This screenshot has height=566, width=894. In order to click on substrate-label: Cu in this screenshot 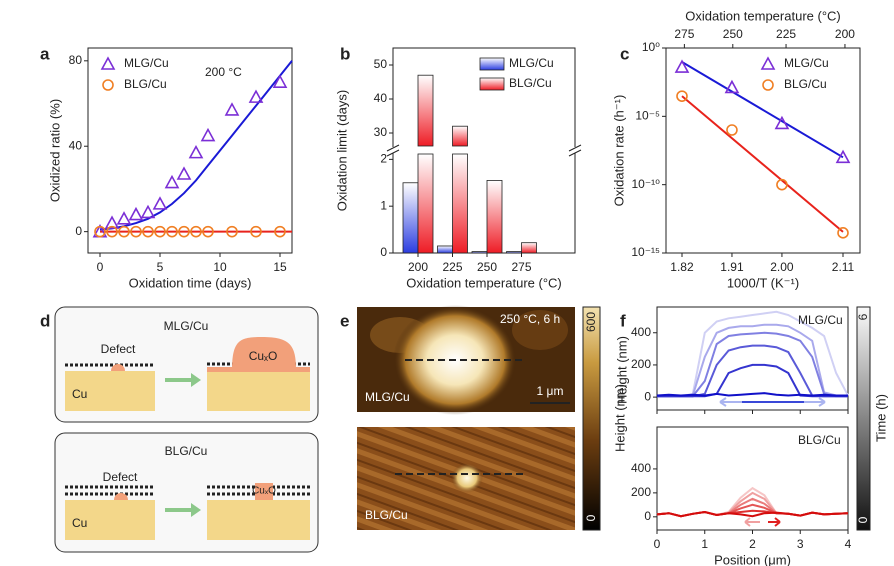, I will do `click(79, 394)`.